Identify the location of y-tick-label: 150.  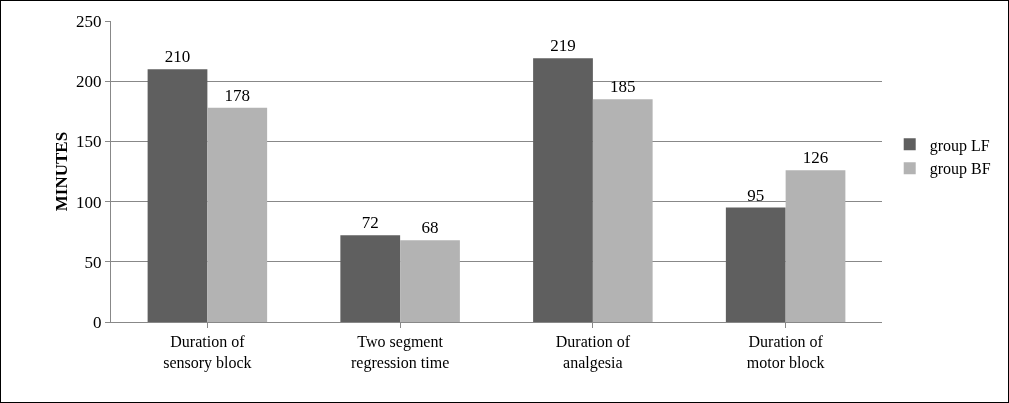
(89, 142).